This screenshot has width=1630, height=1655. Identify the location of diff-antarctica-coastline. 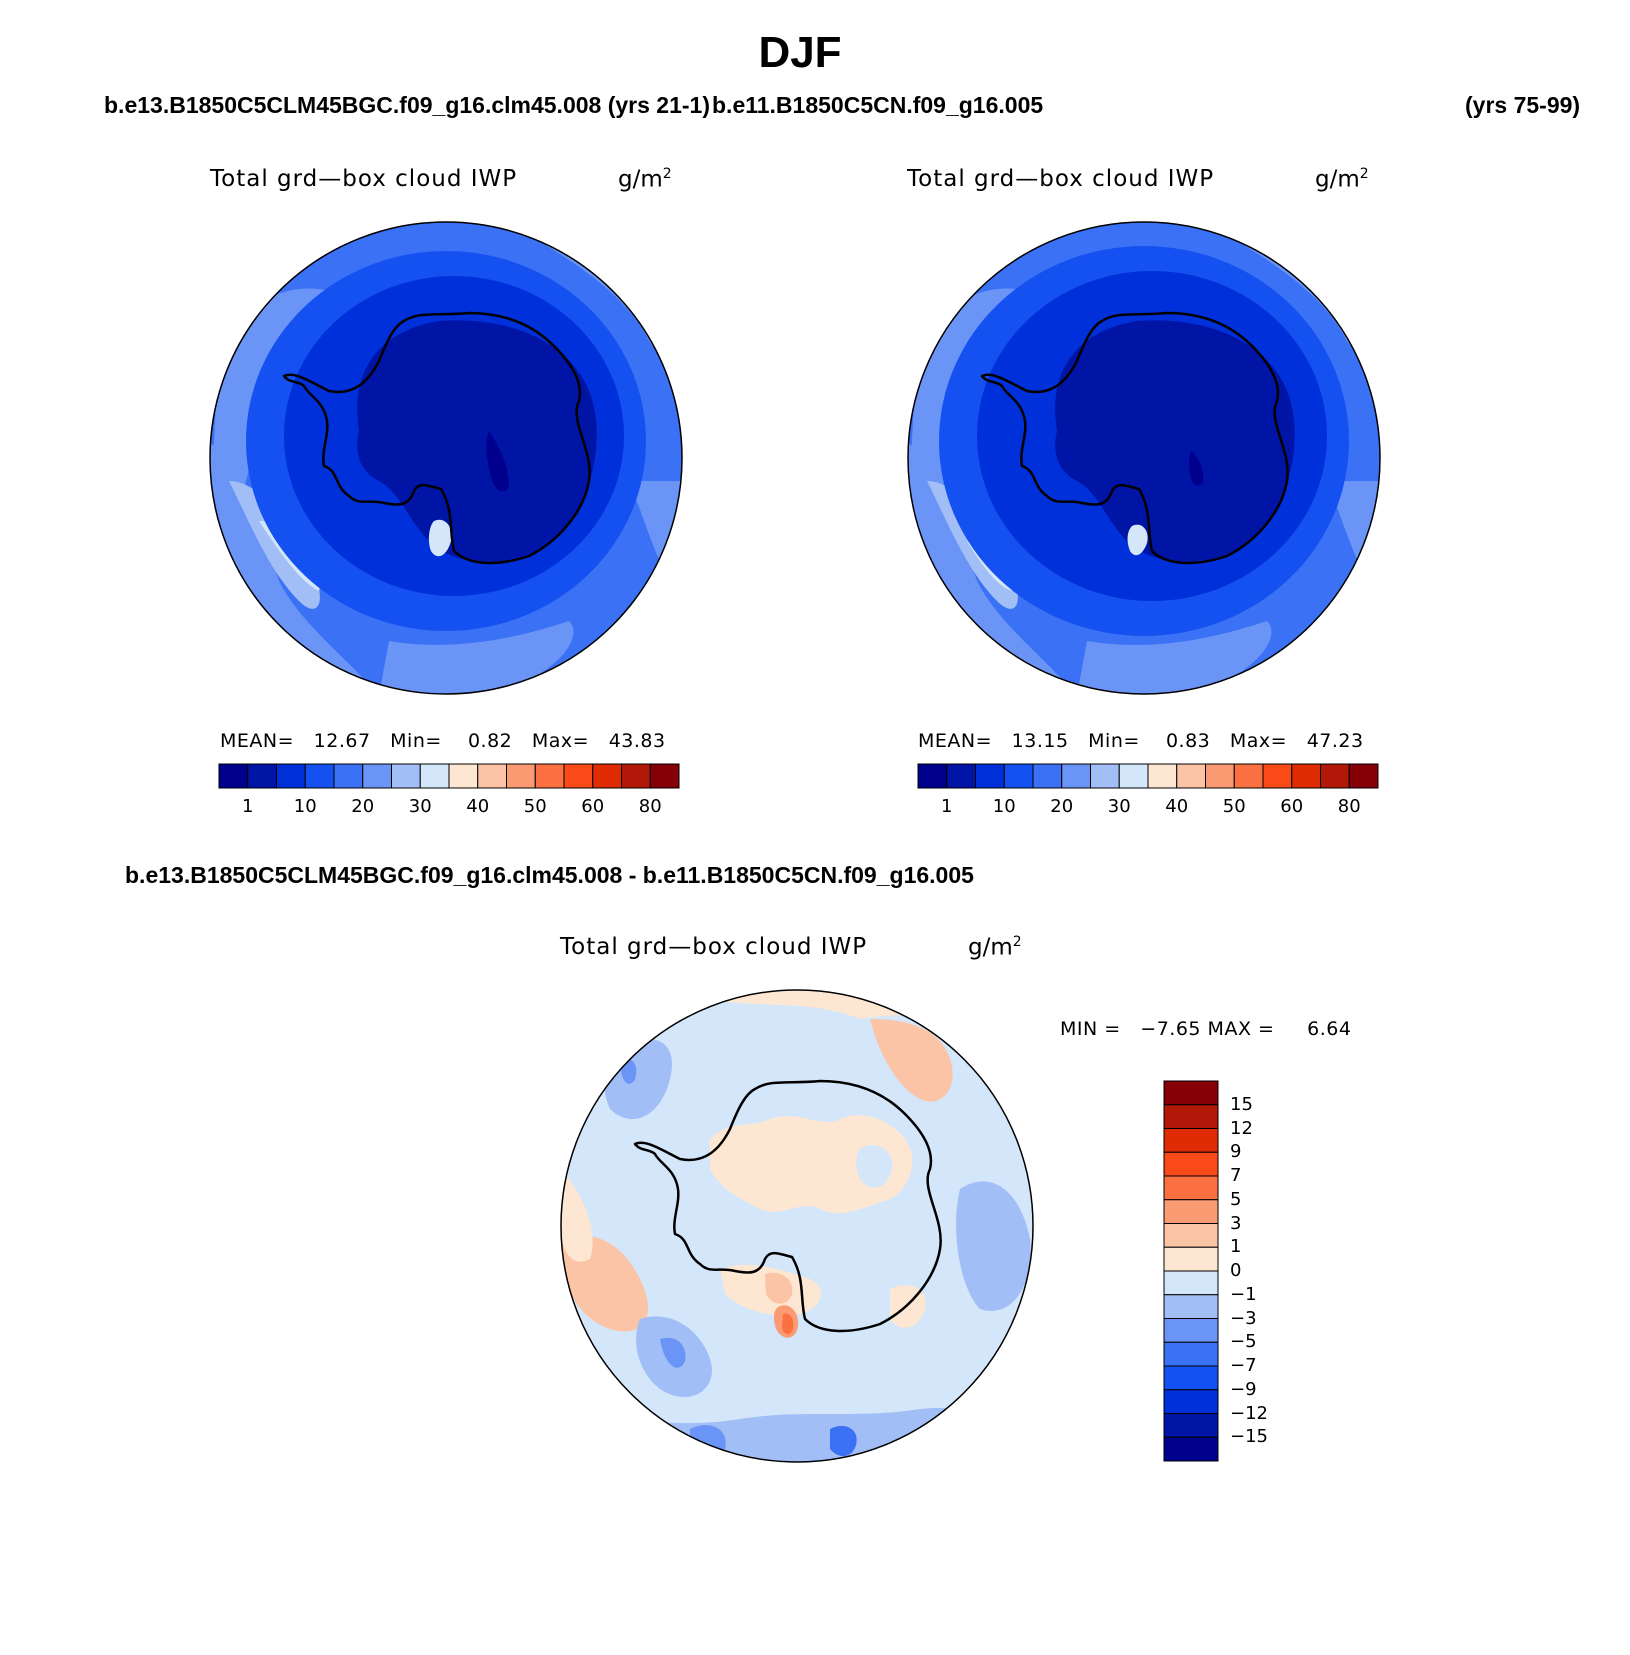
(787, 1206).